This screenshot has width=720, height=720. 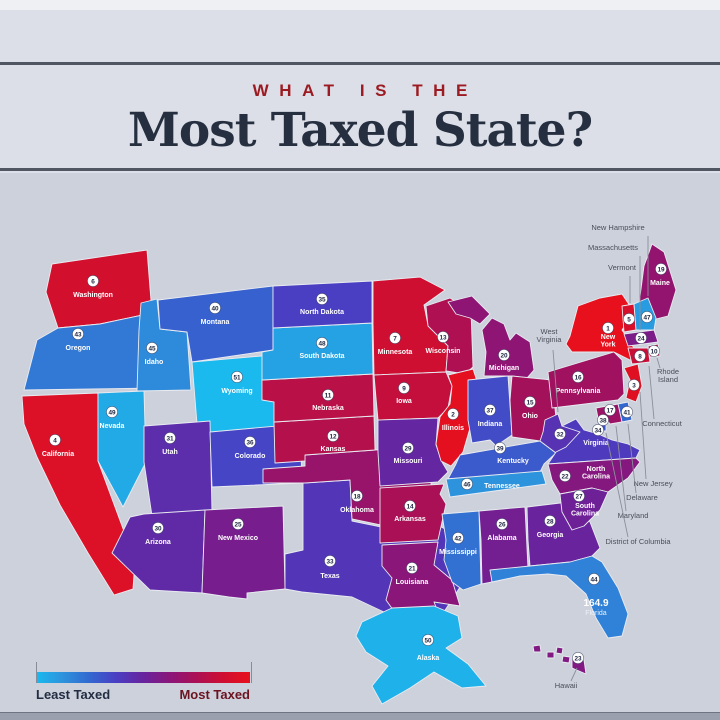 I want to click on state-rank-value: 37, so click(x=490, y=410).